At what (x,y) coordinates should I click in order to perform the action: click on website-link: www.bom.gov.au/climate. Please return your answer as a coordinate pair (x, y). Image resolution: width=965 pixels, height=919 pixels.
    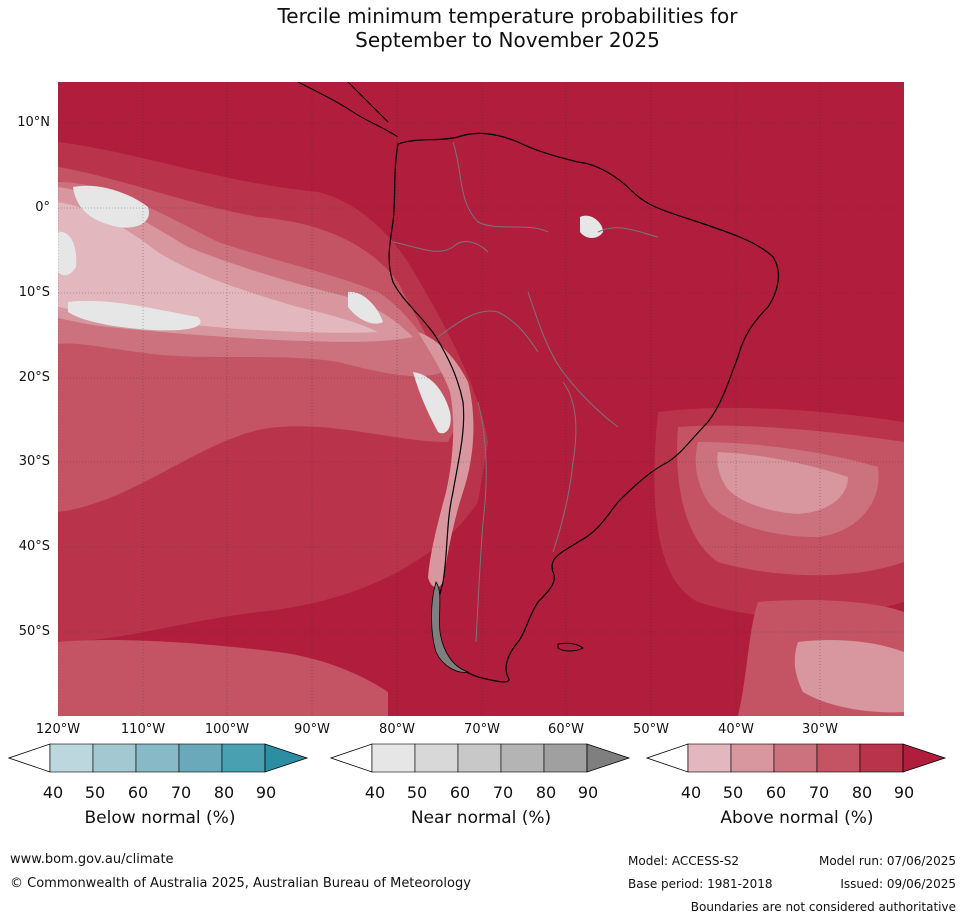
    Looking at the image, I should click on (92, 859).